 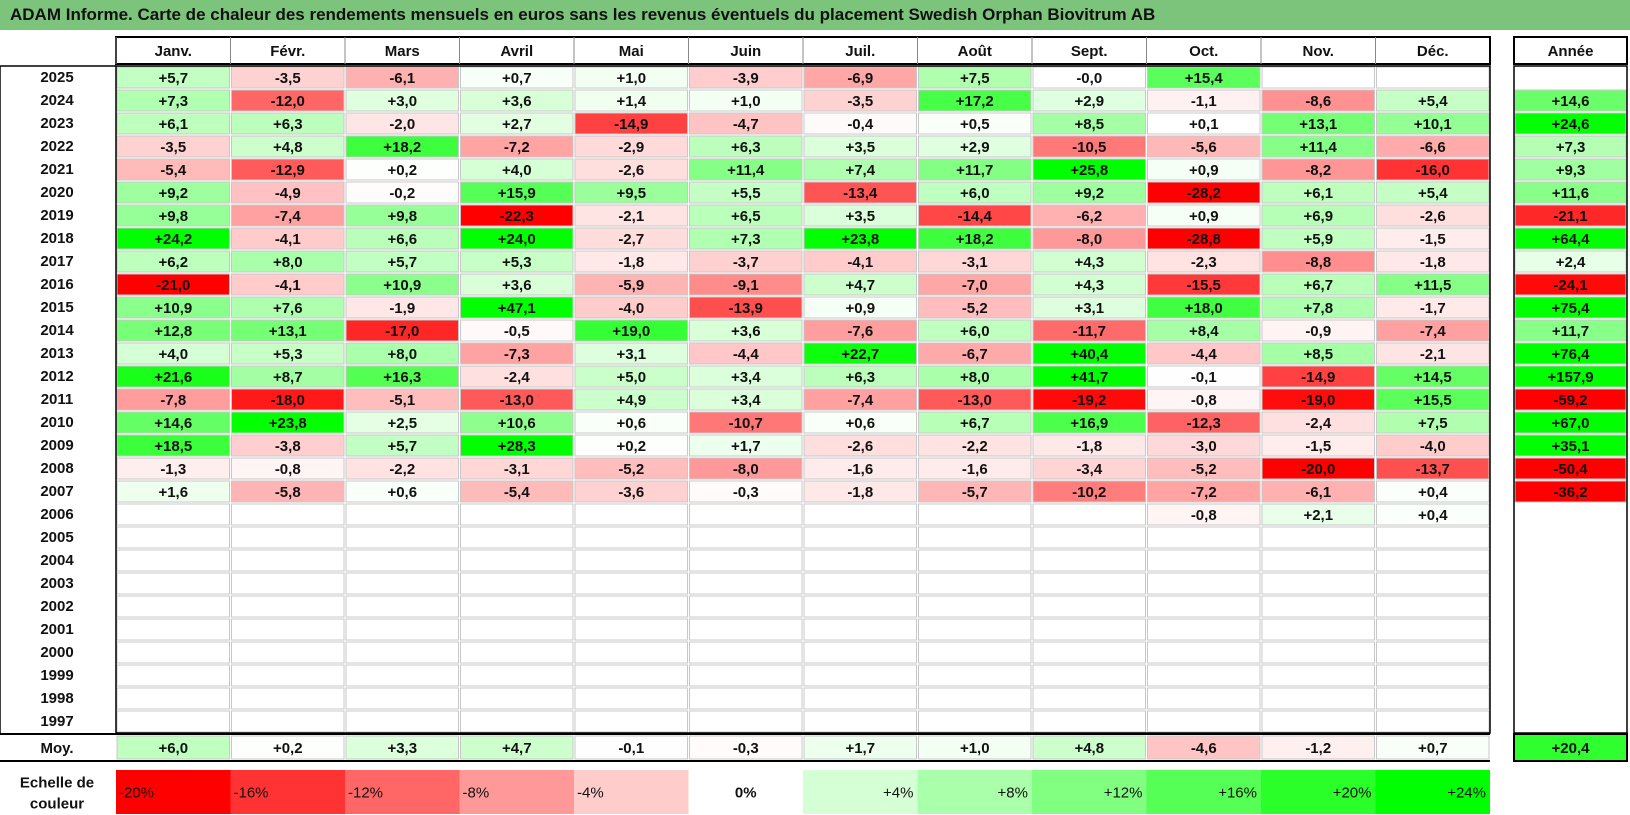 I want to click on cell-value: -3,1, so click(x=975, y=262).